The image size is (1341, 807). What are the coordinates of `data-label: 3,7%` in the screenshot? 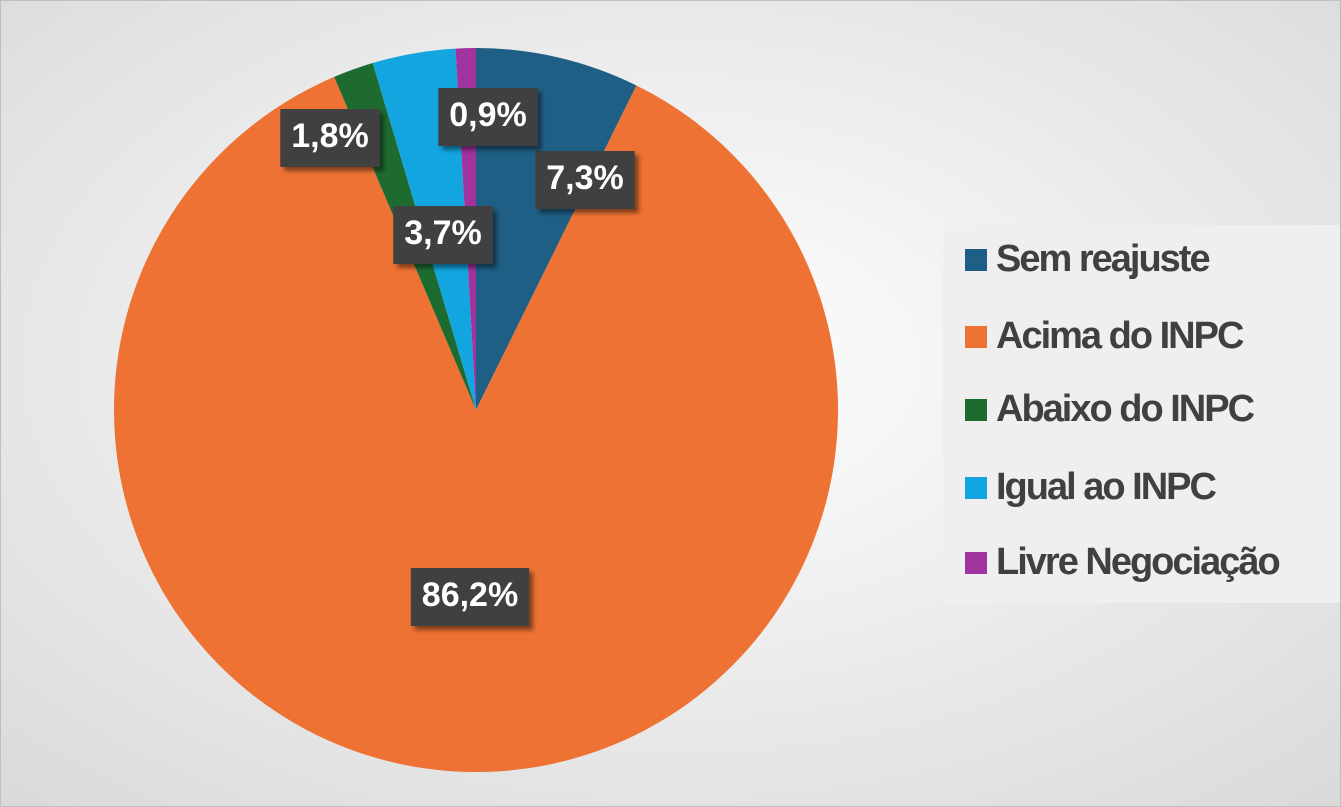 It's located at (443, 235).